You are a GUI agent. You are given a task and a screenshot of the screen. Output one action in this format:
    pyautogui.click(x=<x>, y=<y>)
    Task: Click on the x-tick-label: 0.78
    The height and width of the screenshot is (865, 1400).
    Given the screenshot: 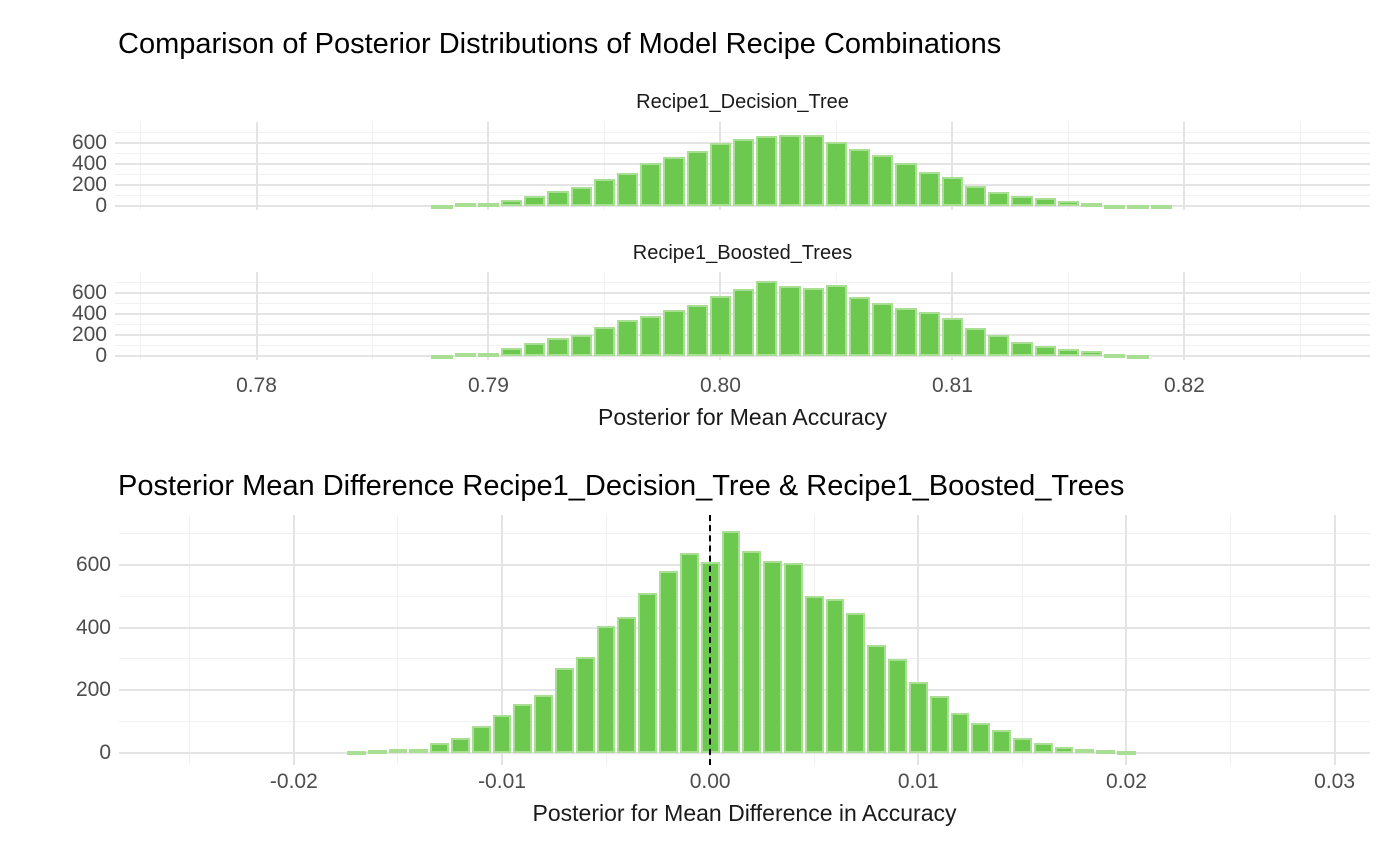 What is the action you would take?
    pyautogui.click(x=256, y=385)
    